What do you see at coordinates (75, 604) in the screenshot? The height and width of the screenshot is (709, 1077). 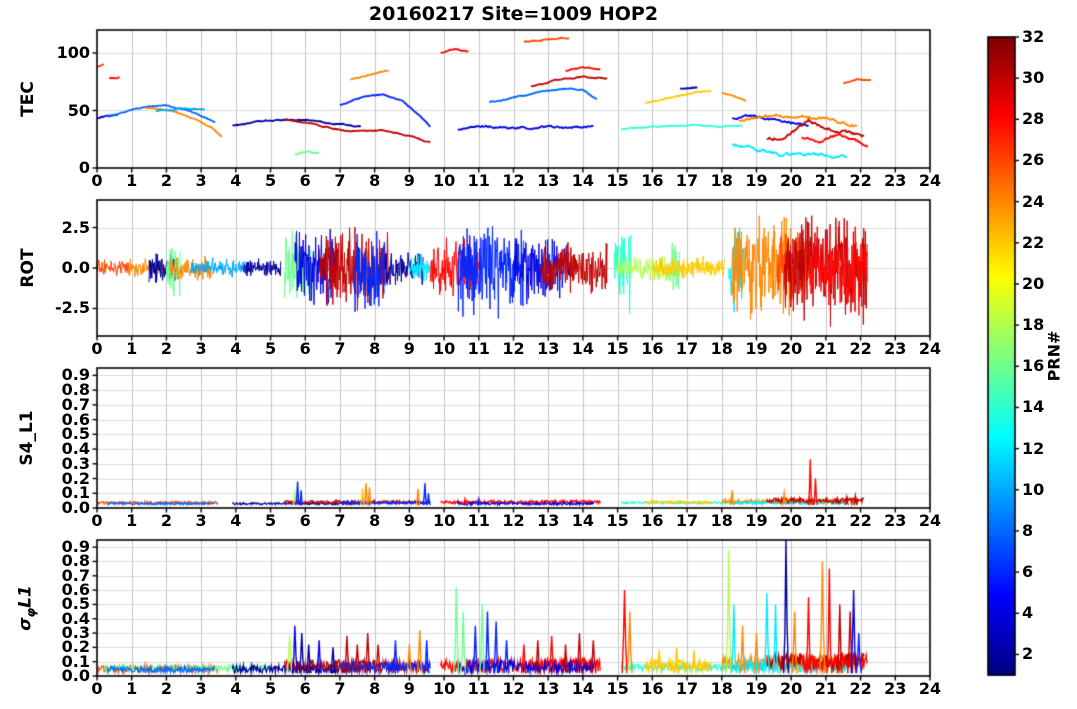 I see `y-tick-label: 0.5` at bounding box center [75, 604].